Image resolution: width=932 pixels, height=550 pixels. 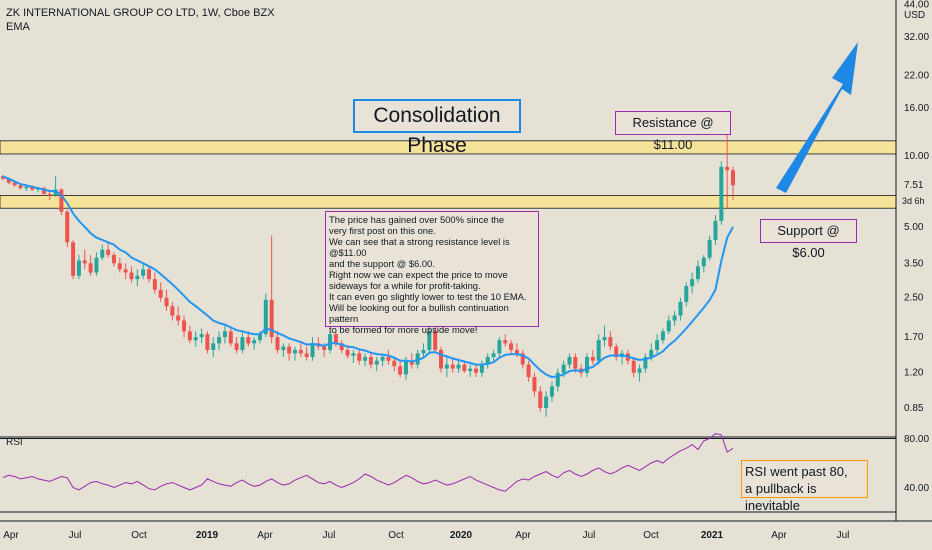 What do you see at coordinates (437, 128) in the screenshot?
I see `consolidation-label: Consolidation Phase` at bounding box center [437, 128].